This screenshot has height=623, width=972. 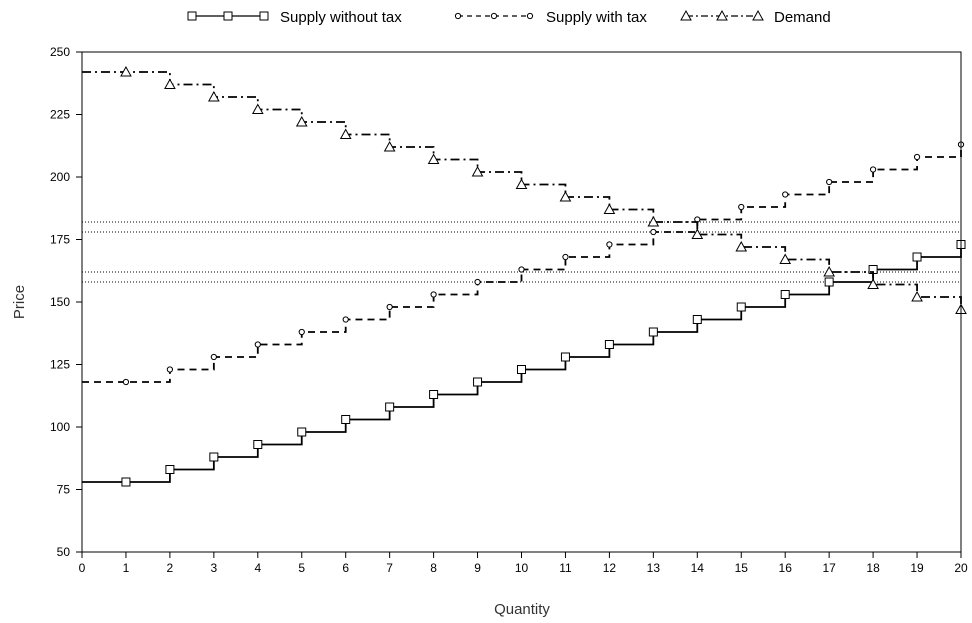 I want to click on x-tick-label: 12, so click(x=610, y=568).